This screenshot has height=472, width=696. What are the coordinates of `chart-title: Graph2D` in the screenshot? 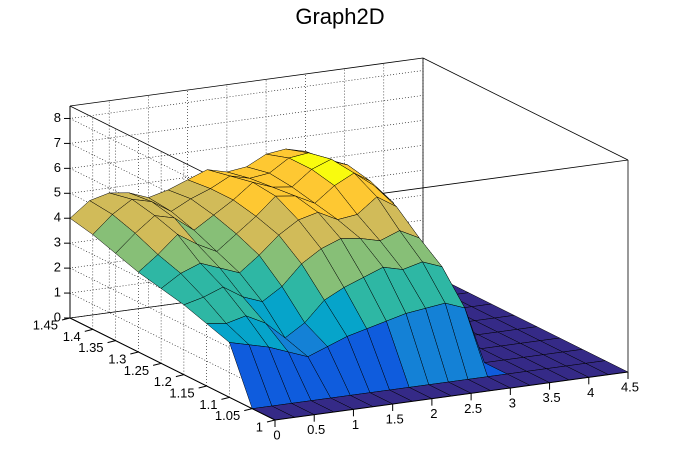 It's located at (339, 16).